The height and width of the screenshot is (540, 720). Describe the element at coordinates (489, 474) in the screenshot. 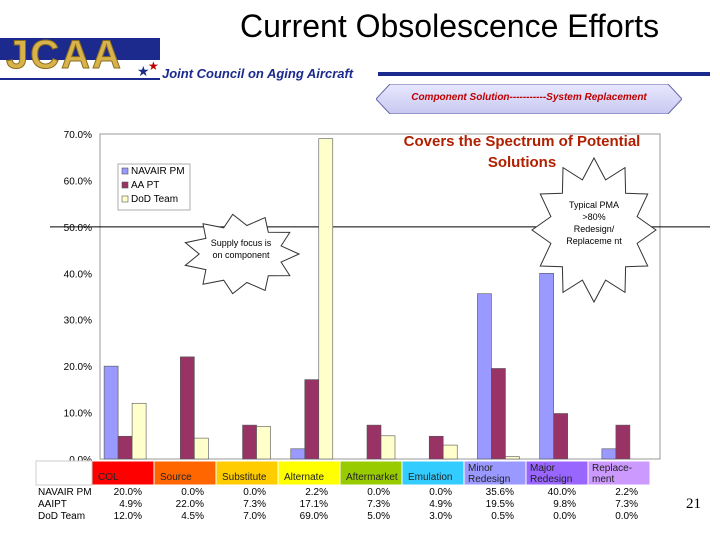

I see `x-tick-label: Minor Redesign` at that location.